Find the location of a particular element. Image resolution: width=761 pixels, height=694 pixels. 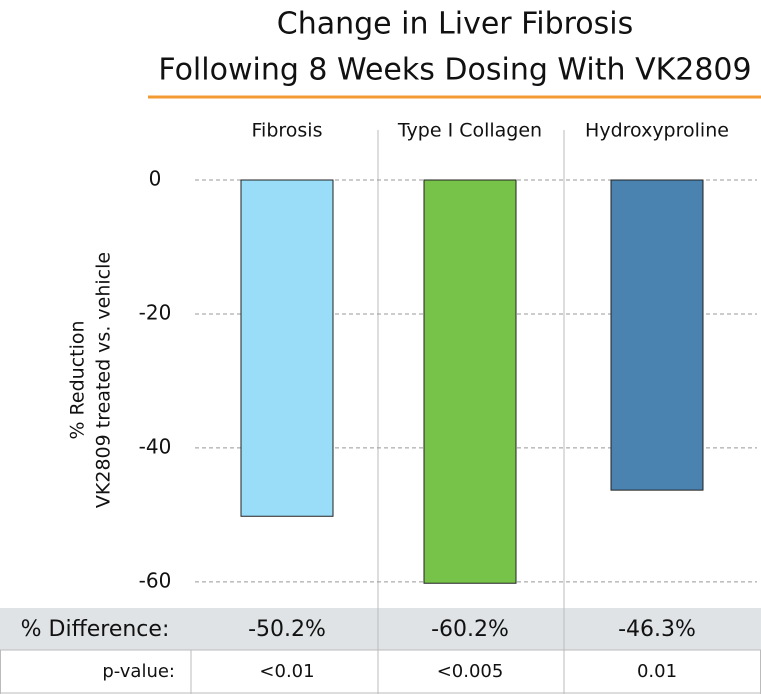

row-label: p-value: is located at coordinates (138, 671).